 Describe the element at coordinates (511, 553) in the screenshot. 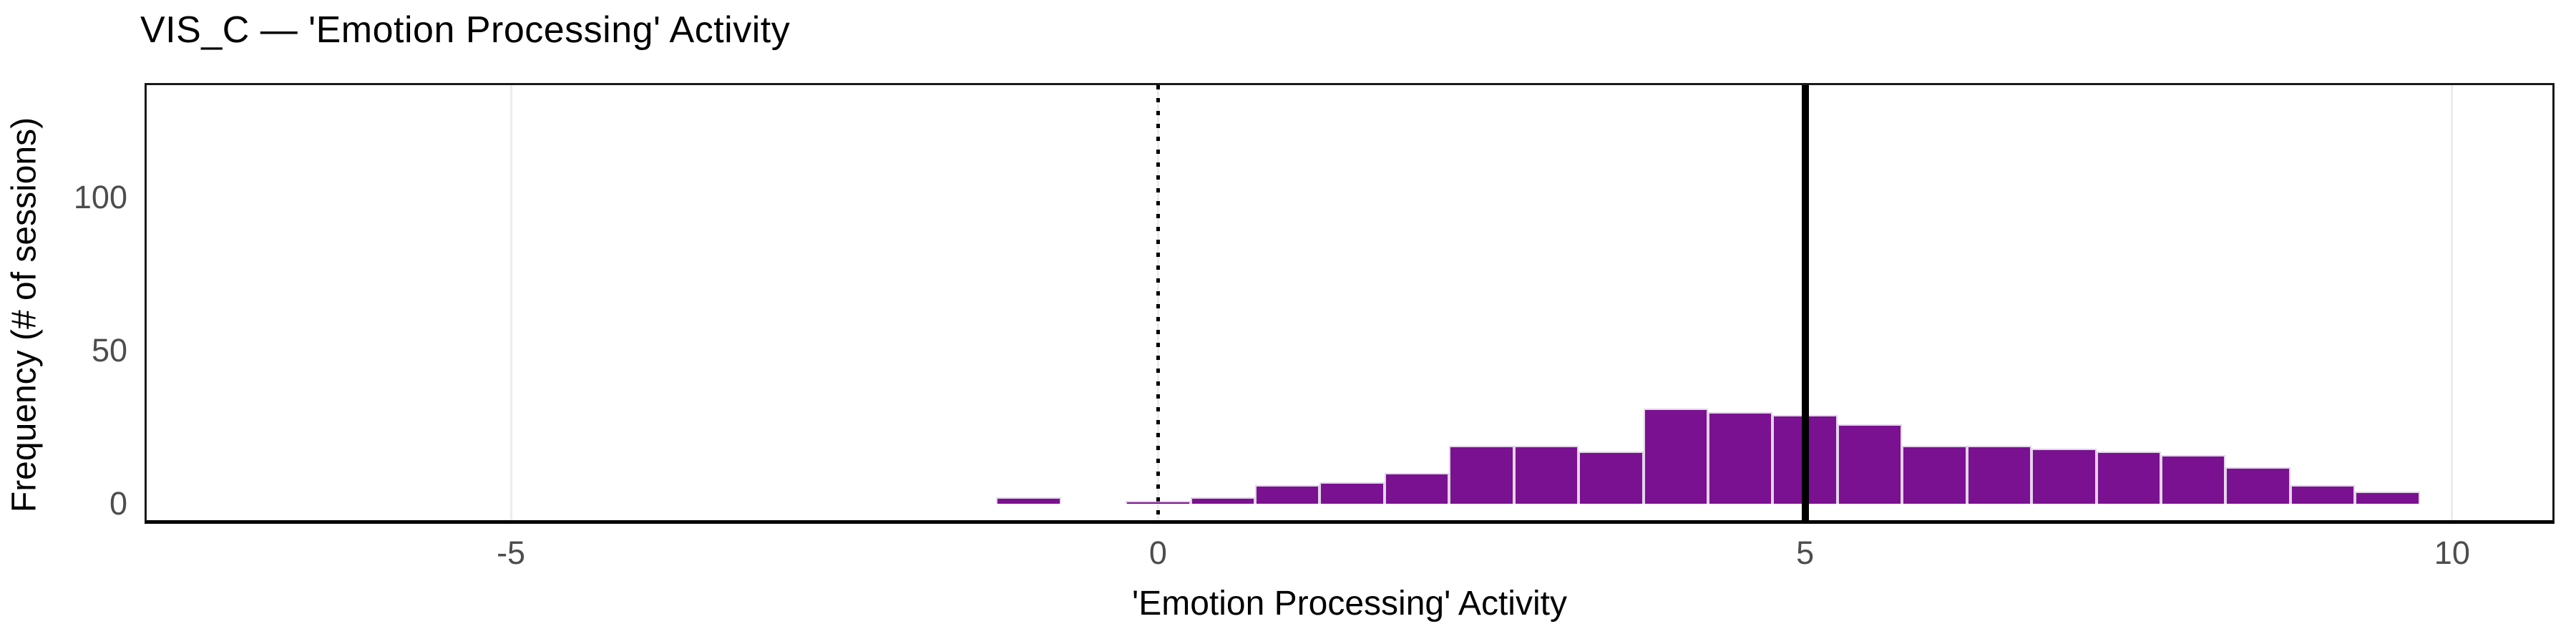

I see `x-tick-label: -5` at that location.